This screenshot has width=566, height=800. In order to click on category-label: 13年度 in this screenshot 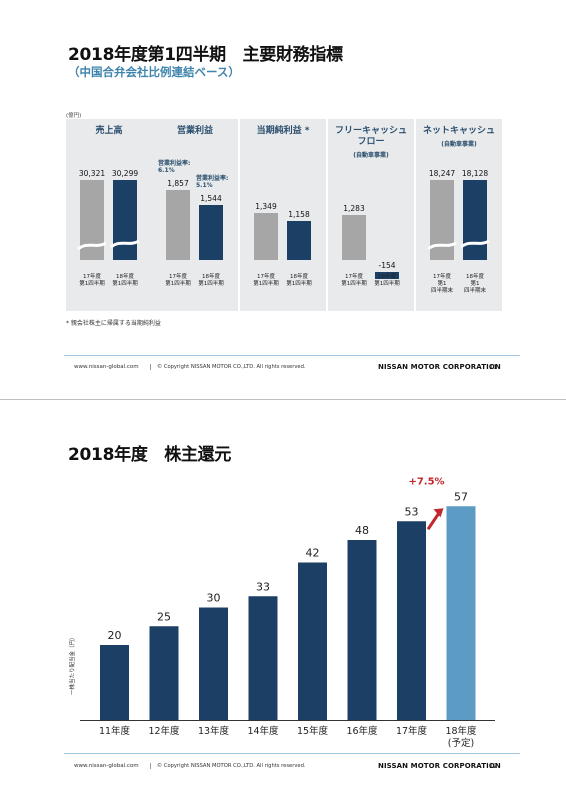, I will do `click(214, 731)`.